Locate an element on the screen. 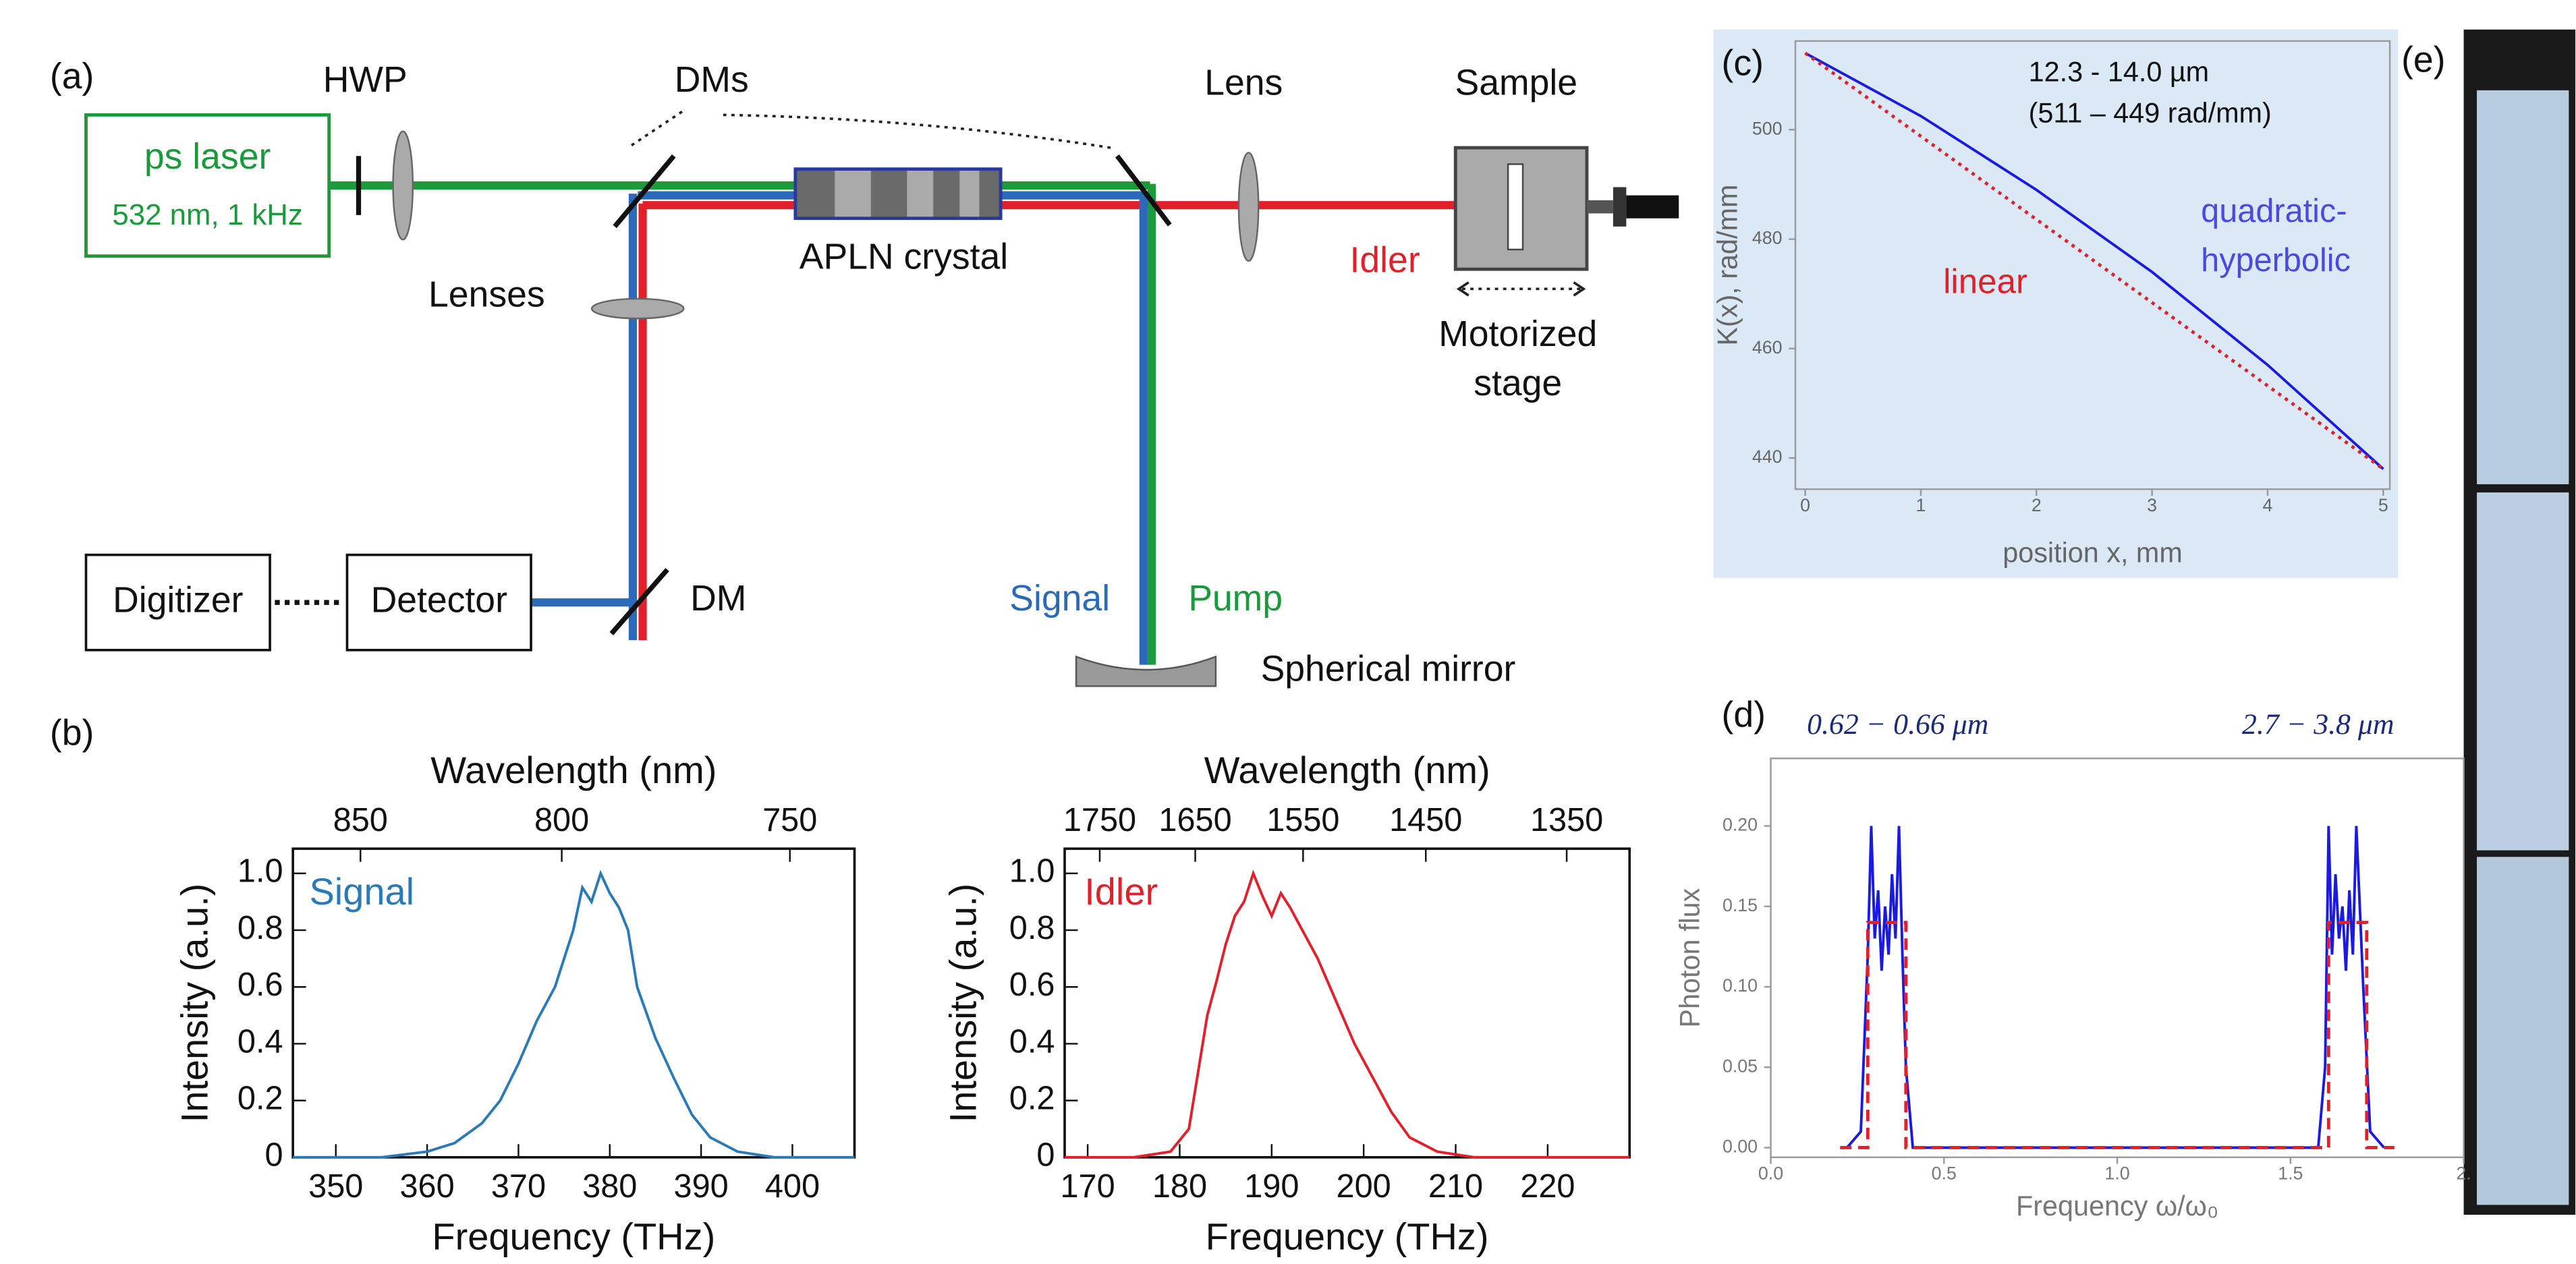  dms-label: DMs is located at coordinates (712, 80).